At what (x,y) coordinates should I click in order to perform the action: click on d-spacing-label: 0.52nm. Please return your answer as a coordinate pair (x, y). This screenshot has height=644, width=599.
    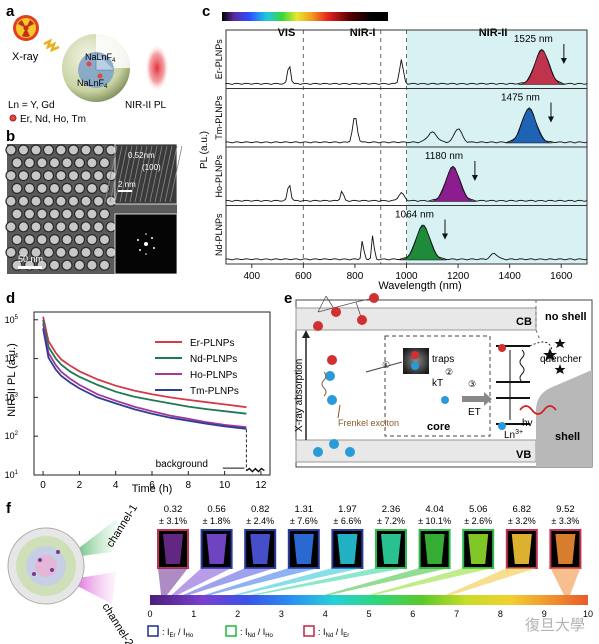
    Looking at the image, I should click on (141, 155).